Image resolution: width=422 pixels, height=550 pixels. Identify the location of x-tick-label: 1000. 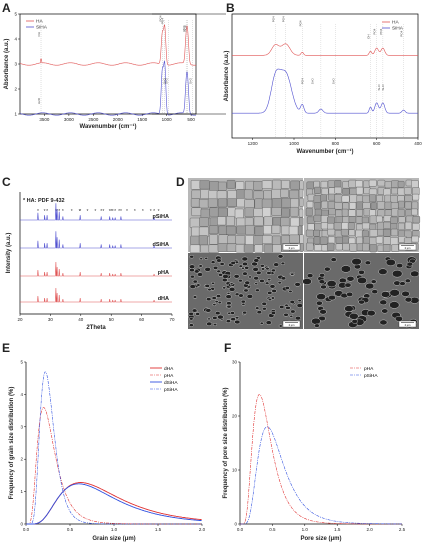
(167, 119).